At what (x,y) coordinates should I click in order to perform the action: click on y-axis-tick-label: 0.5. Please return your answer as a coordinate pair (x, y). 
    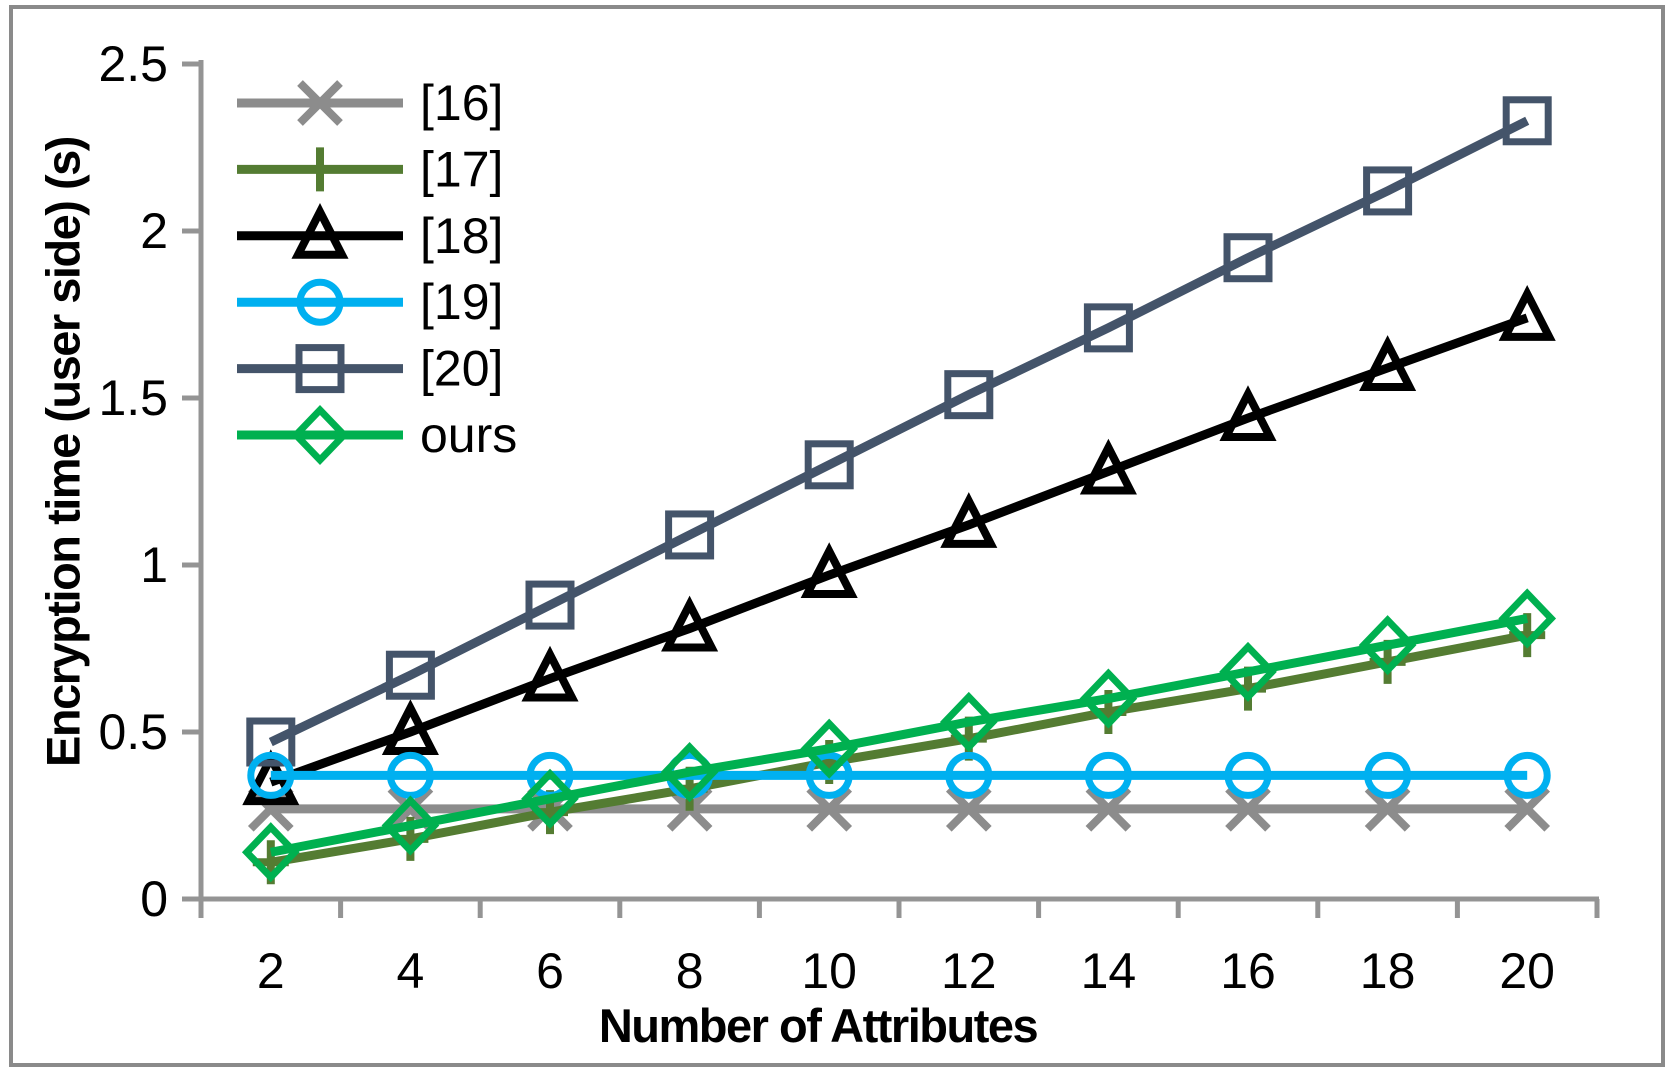
    Looking at the image, I should click on (133, 732).